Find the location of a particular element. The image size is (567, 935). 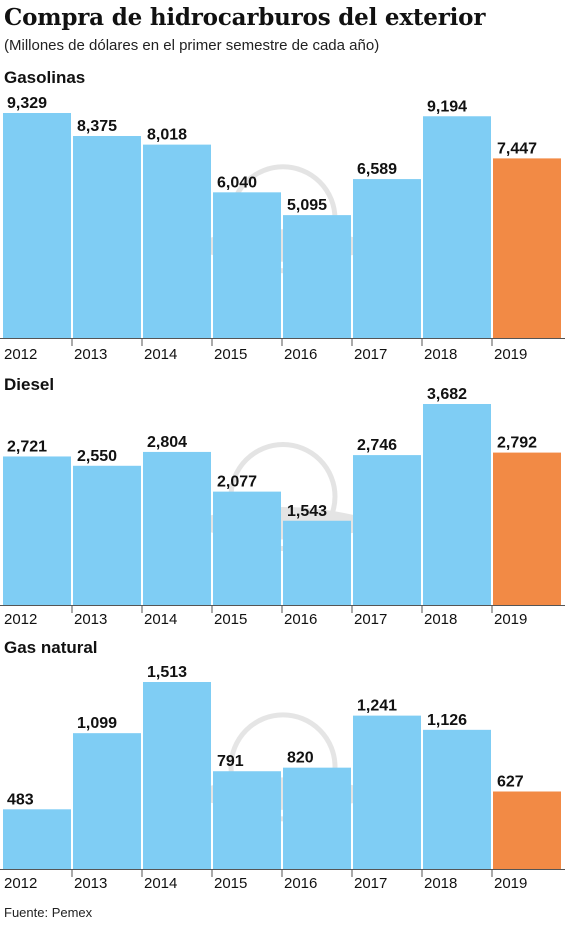

value-label-2014: 8,018 is located at coordinates (167, 135).